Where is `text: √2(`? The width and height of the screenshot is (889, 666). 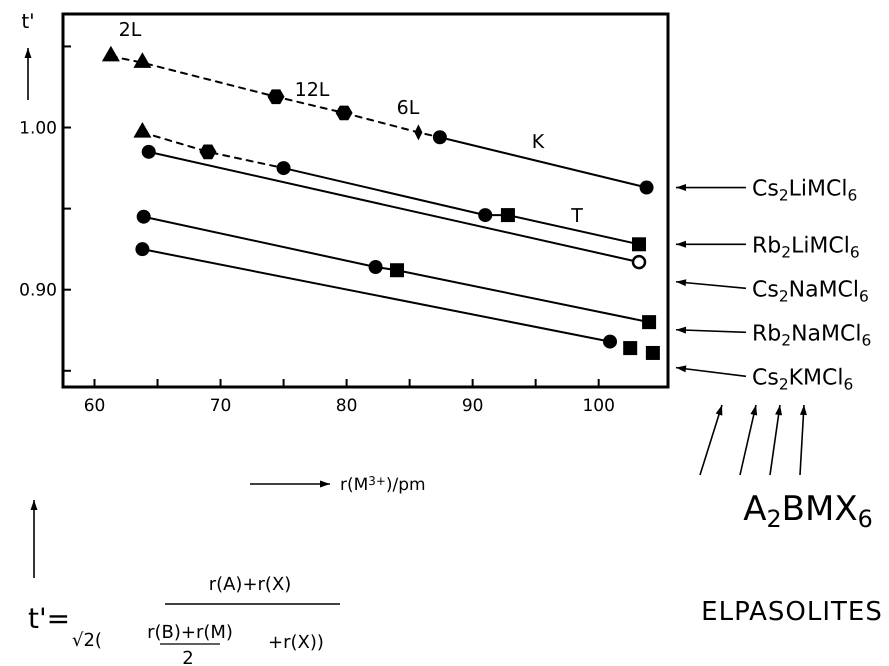 text: √2( is located at coordinates (87, 640).